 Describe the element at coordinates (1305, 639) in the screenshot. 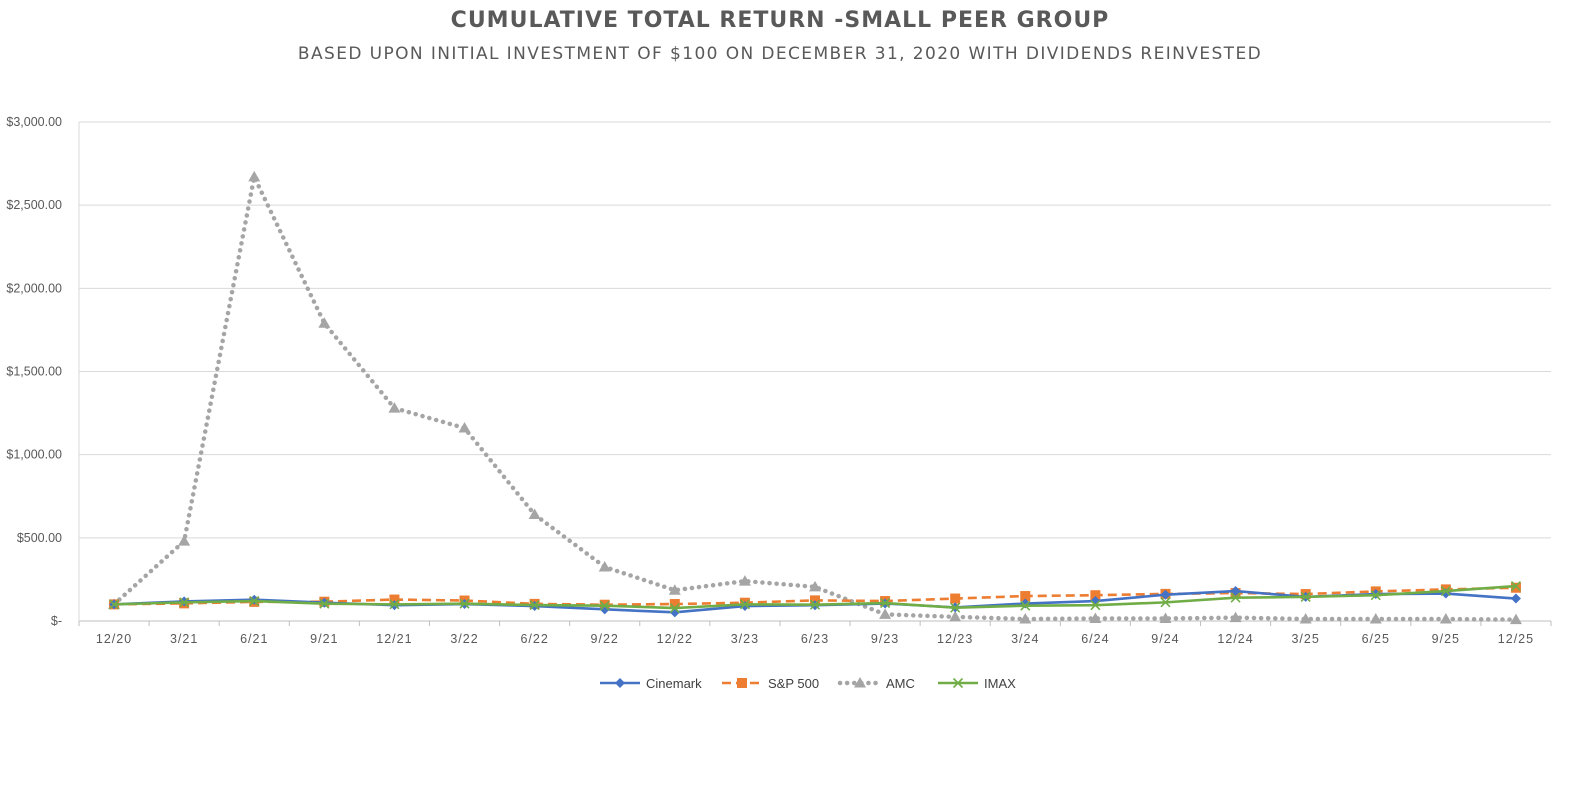

I see `x-tick-label: 3/25` at that location.